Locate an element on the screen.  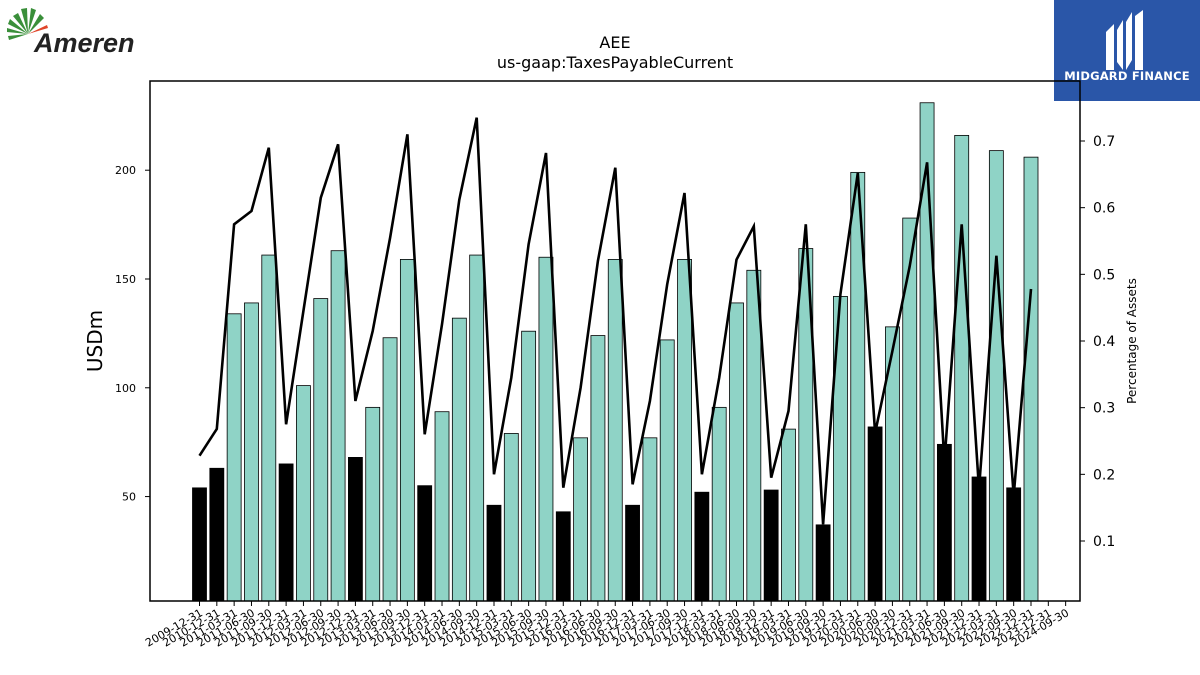
y2-tick-label: 0.5 is located at coordinates (1104, 275).